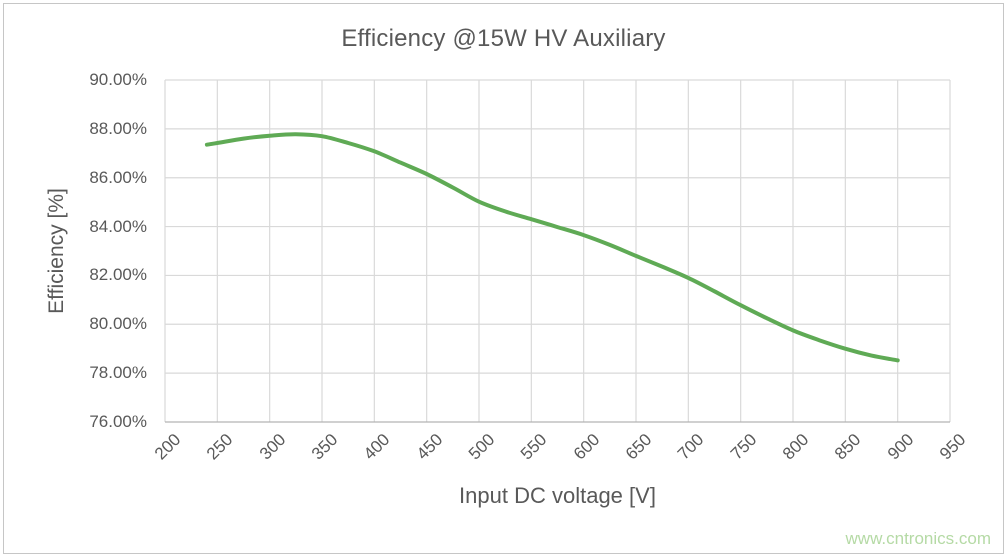 Image resolution: width=1007 pixels, height=557 pixels. What do you see at coordinates (118, 128) in the screenshot?
I see `y-tick-label: 88.00%` at bounding box center [118, 128].